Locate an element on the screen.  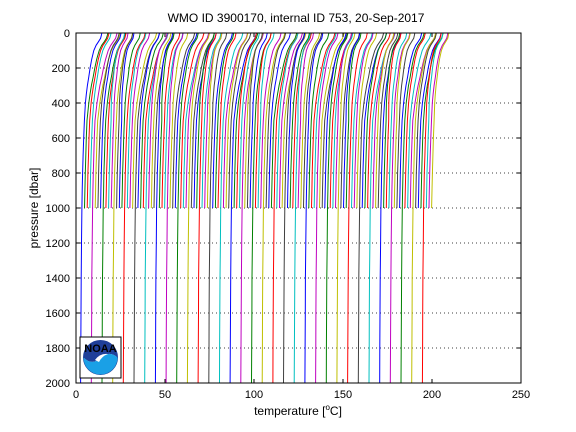
x-axis-label-prefix: temperature [ is located at coordinates (290, 411).